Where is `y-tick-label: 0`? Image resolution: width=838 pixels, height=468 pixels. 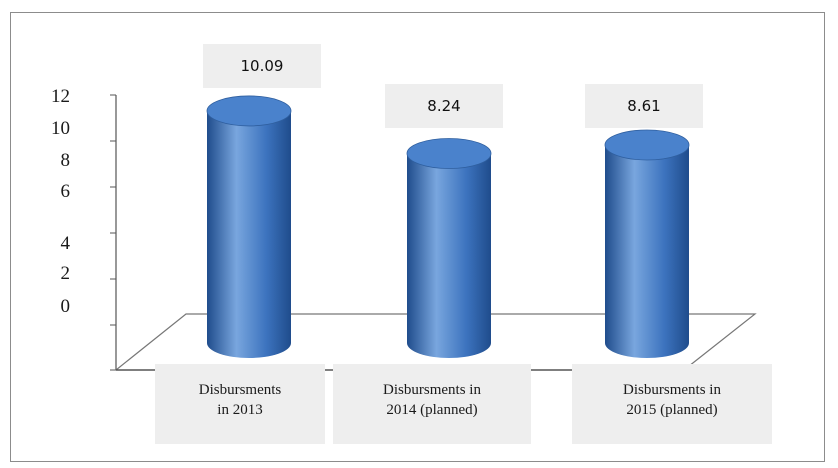 y-tick-label: 0 is located at coordinates (66, 306).